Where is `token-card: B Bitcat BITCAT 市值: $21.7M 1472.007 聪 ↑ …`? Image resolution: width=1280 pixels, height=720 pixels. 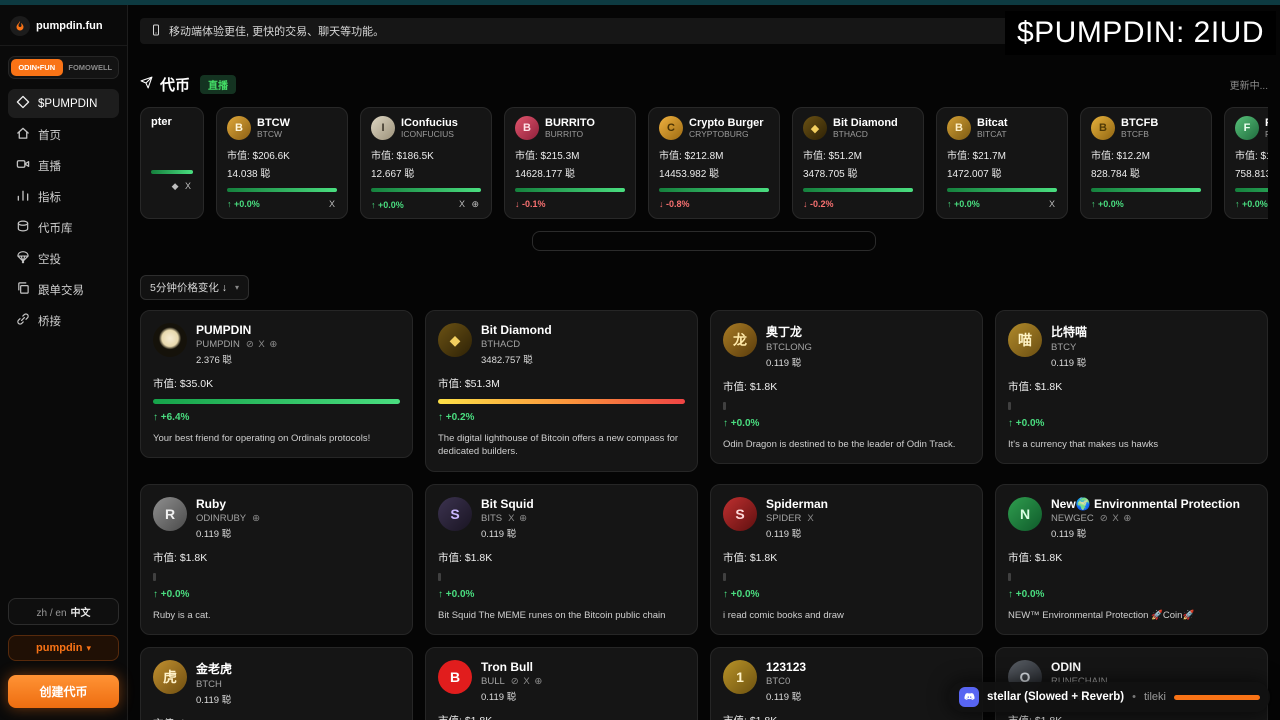 token-card: B Bitcat BITCAT 市值: $21.7M 1472.007 聪 ↑ … is located at coordinates (1002, 163).